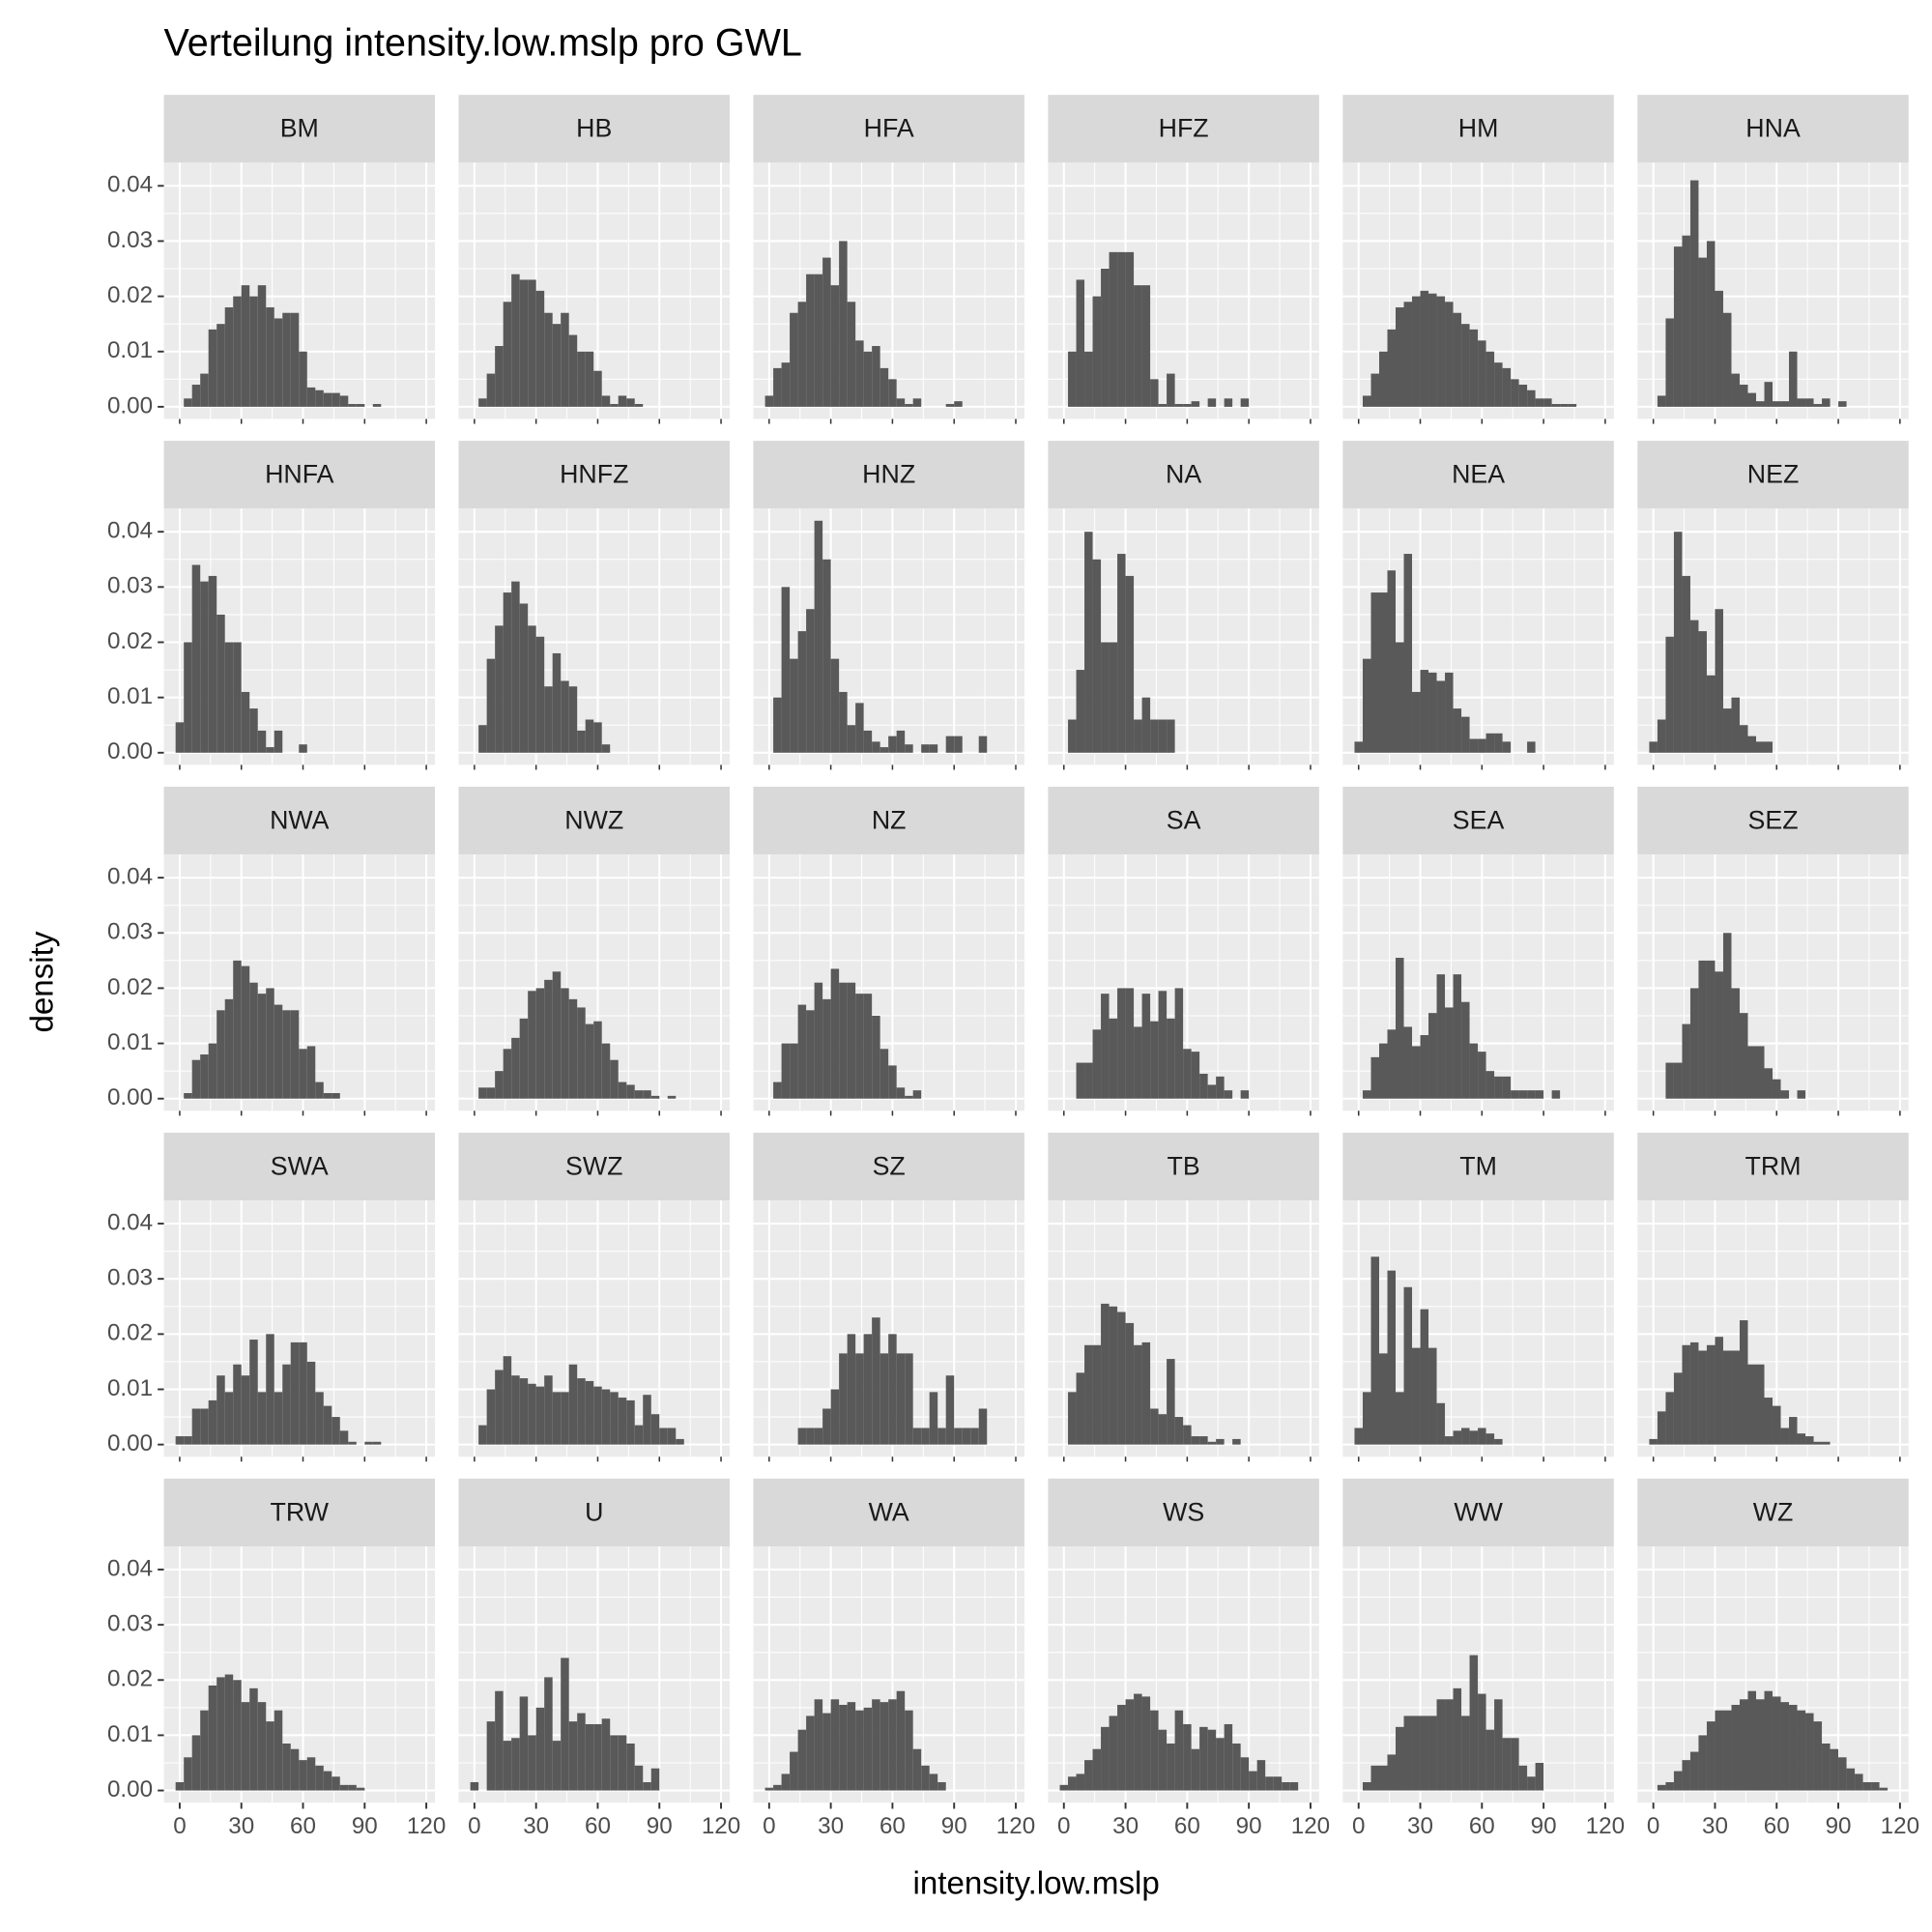 The height and width of the screenshot is (1932, 1932). I want to click on chart-title: Verteilung intensity.low.mslp pro GWL, so click(483, 43).